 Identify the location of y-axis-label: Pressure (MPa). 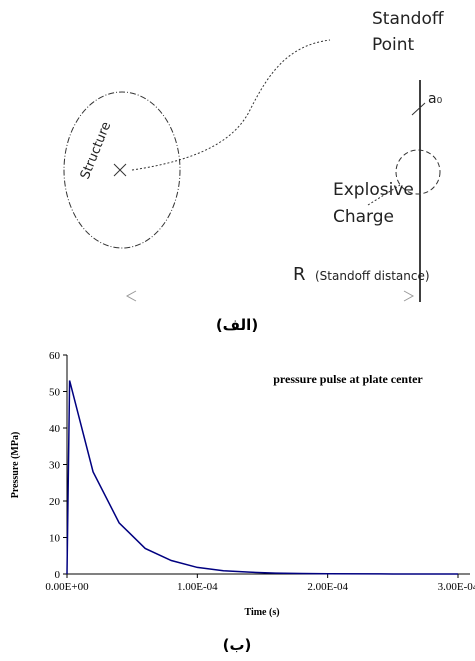
(15, 465).